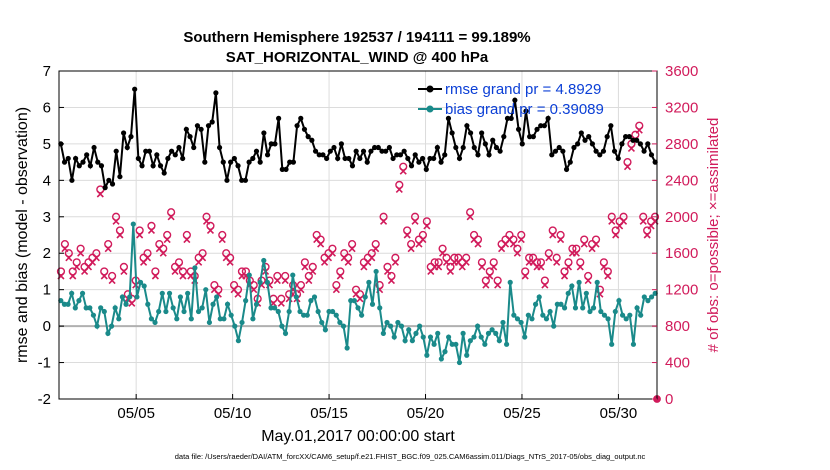  Describe the element at coordinates (681, 180) in the screenshot. I see `right-tick-label: 2400` at that location.